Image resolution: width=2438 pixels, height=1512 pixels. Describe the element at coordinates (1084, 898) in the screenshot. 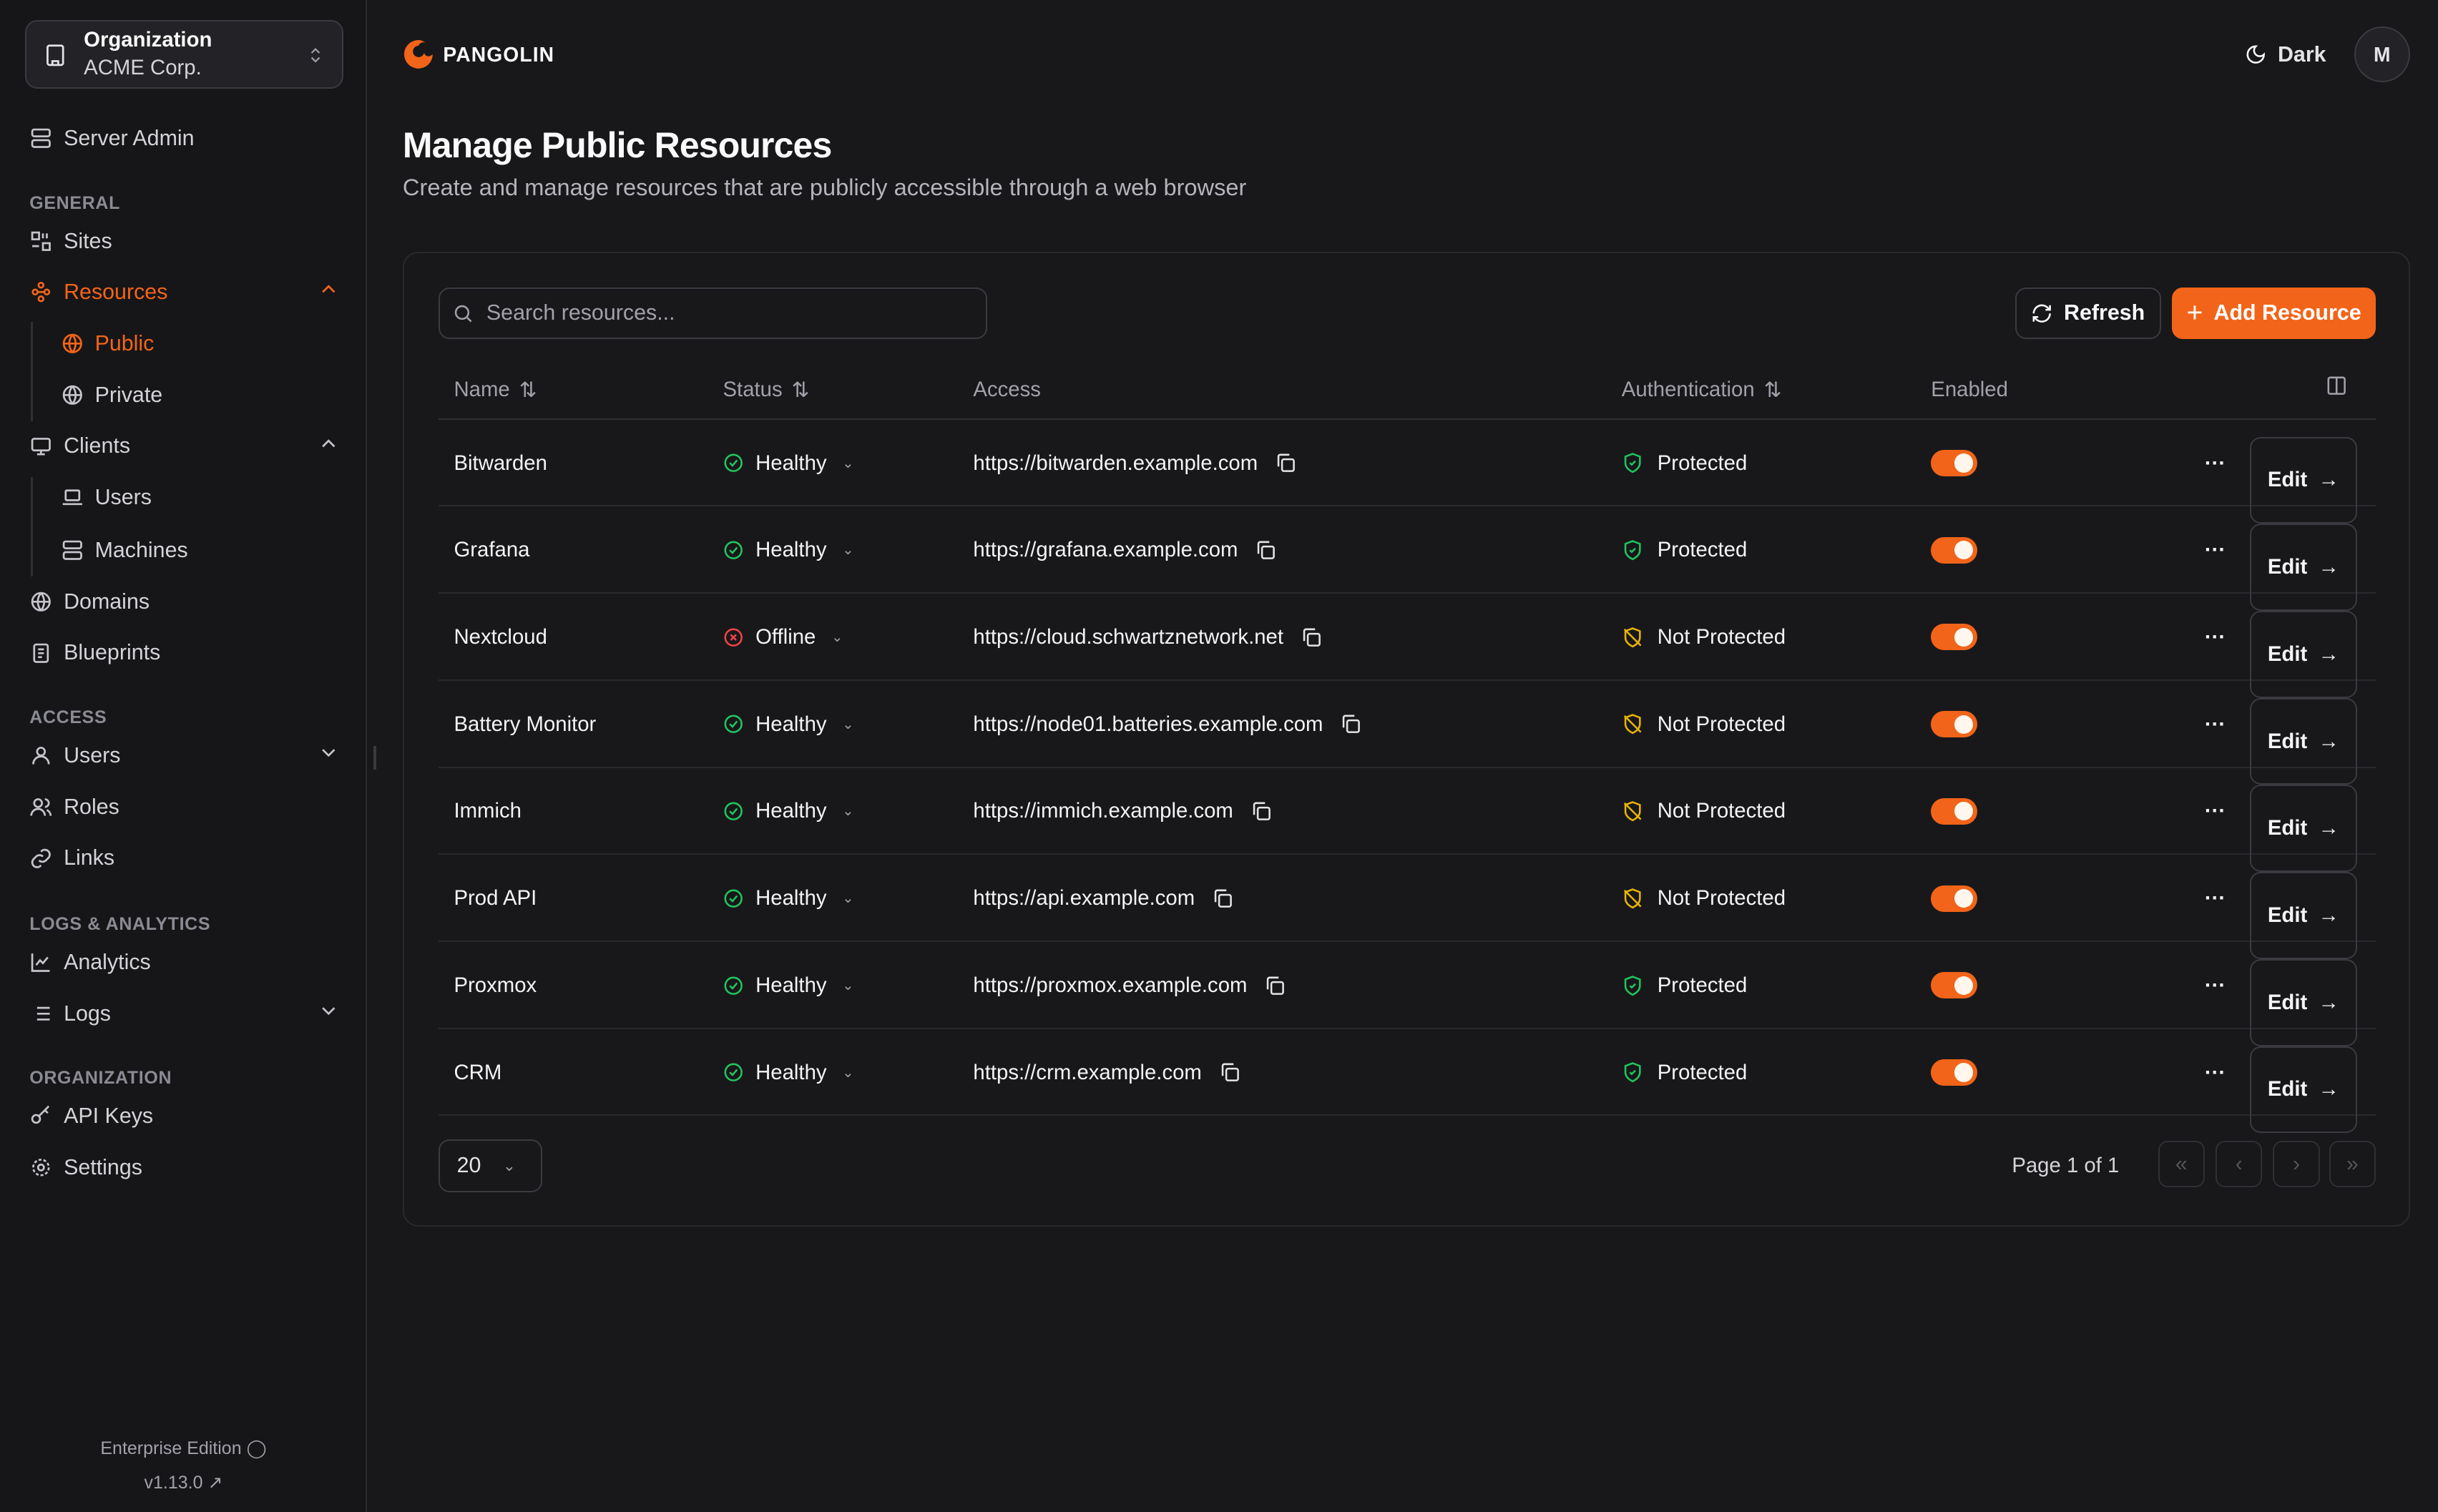

I see `access-url: https://api.example.com` at that location.